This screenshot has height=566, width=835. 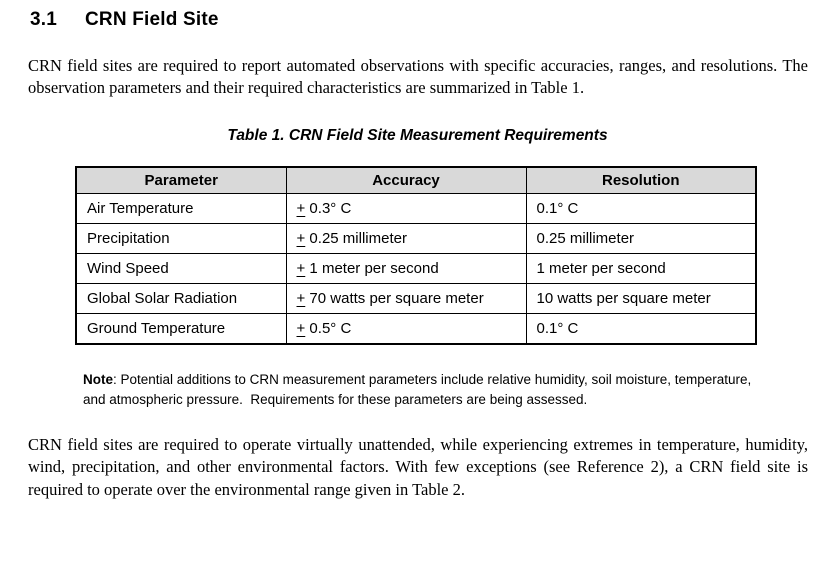 I want to click on section-title: CRN Field Site, so click(x=152, y=19).